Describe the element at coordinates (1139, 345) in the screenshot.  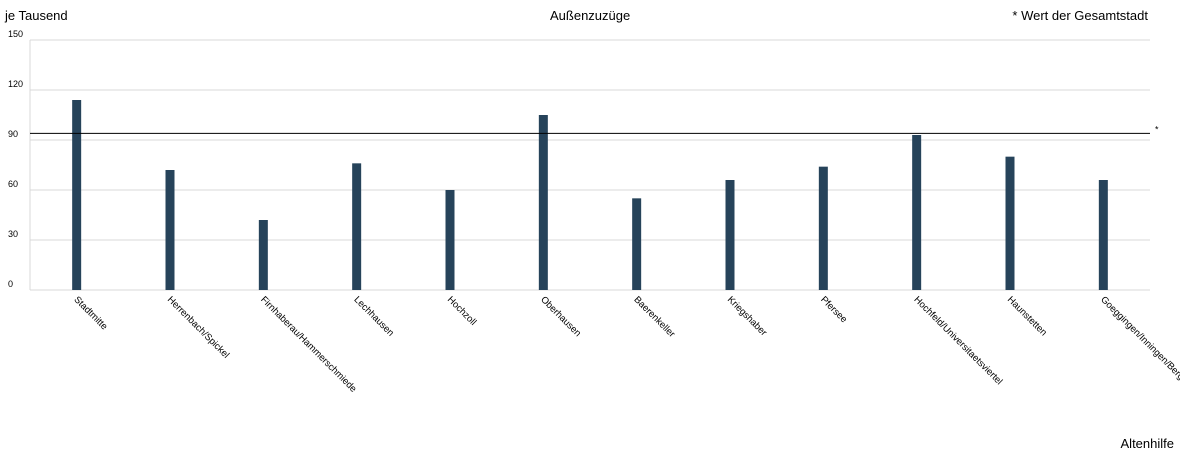
I see `x-tick-label: Goeggingen/Inningen/Bergheim` at that location.